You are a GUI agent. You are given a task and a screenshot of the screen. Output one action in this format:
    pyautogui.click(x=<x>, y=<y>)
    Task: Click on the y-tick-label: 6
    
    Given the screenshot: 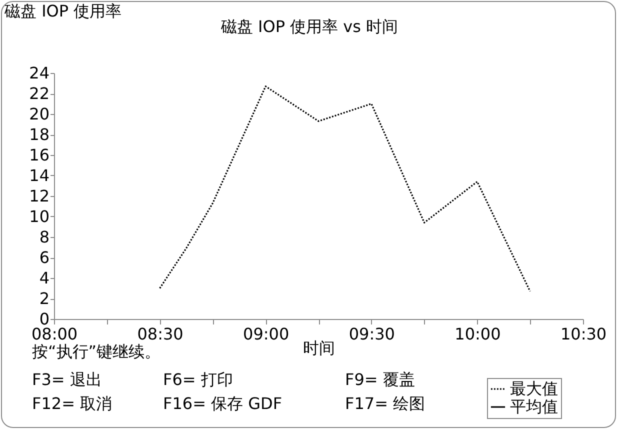 What is the action you would take?
    pyautogui.click(x=44, y=257)
    